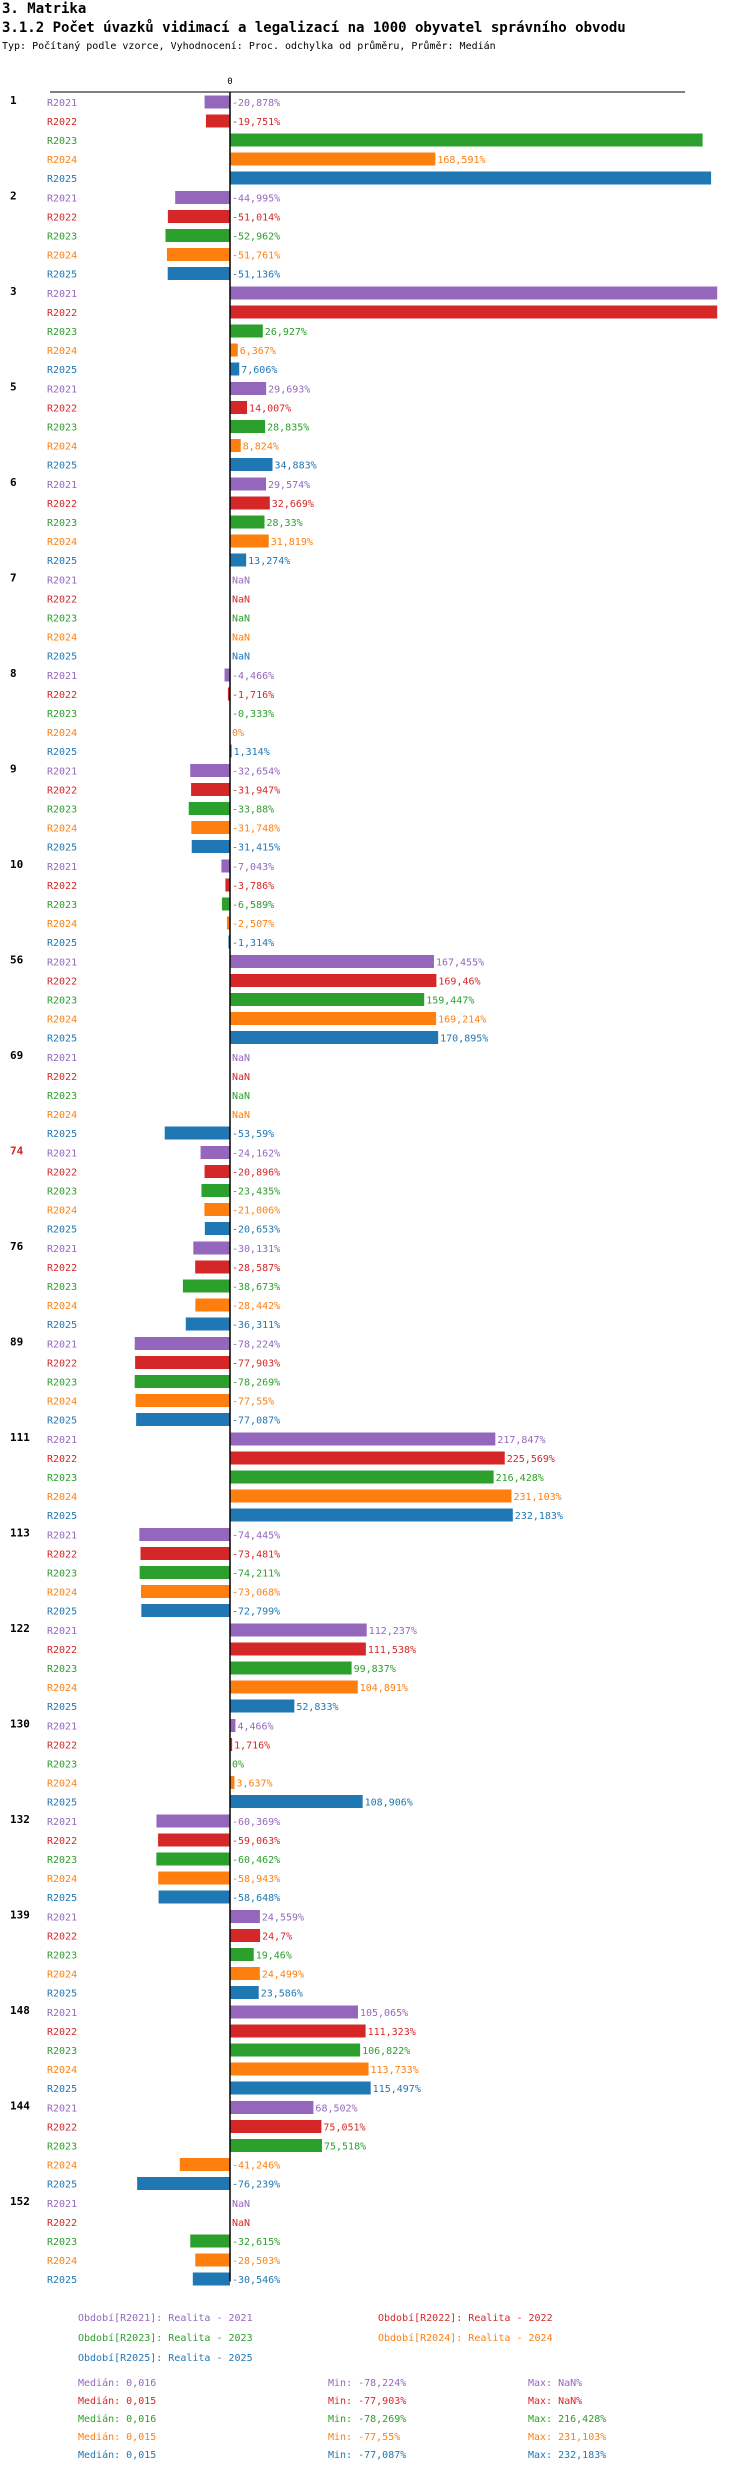 This screenshot has height=2480, width=750. Describe the element at coordinates (261, 447) in the screenshot. I see `data-label: 8,824%` at that location.